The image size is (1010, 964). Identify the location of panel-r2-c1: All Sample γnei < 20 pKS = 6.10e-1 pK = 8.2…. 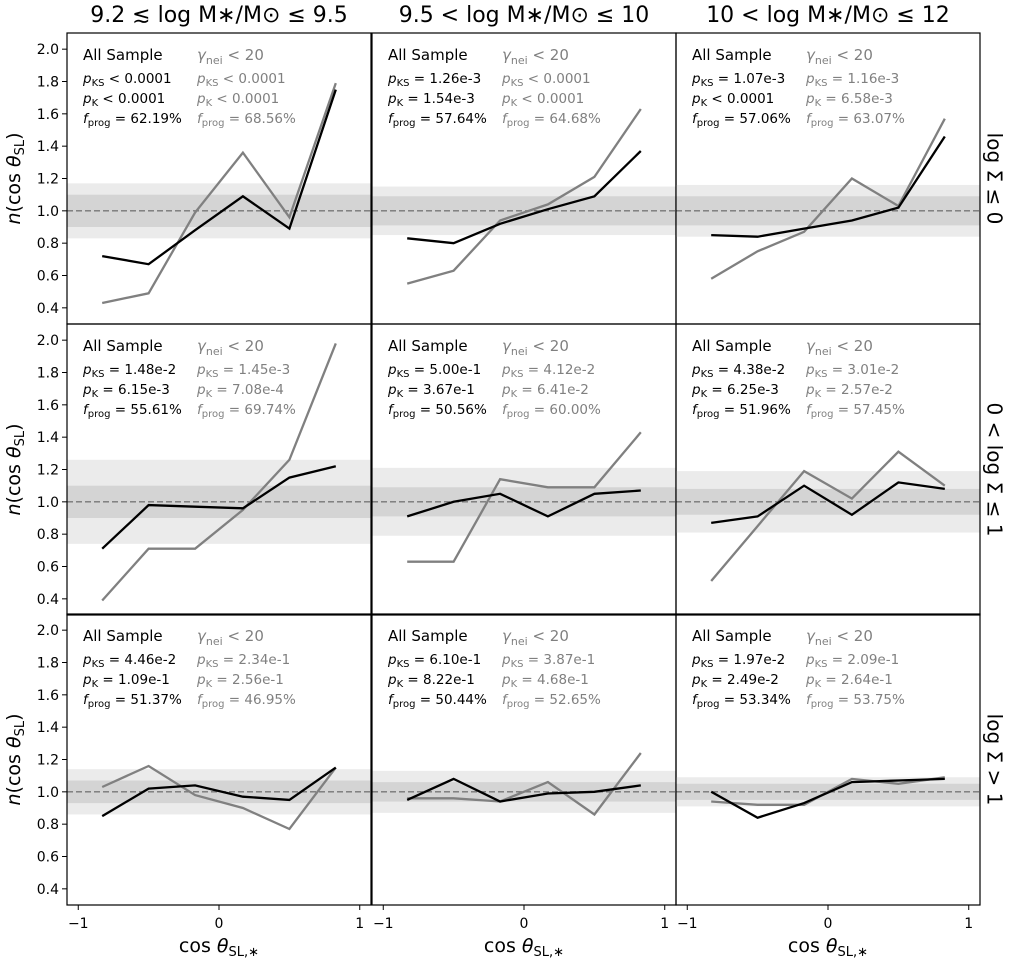
(524, 772).